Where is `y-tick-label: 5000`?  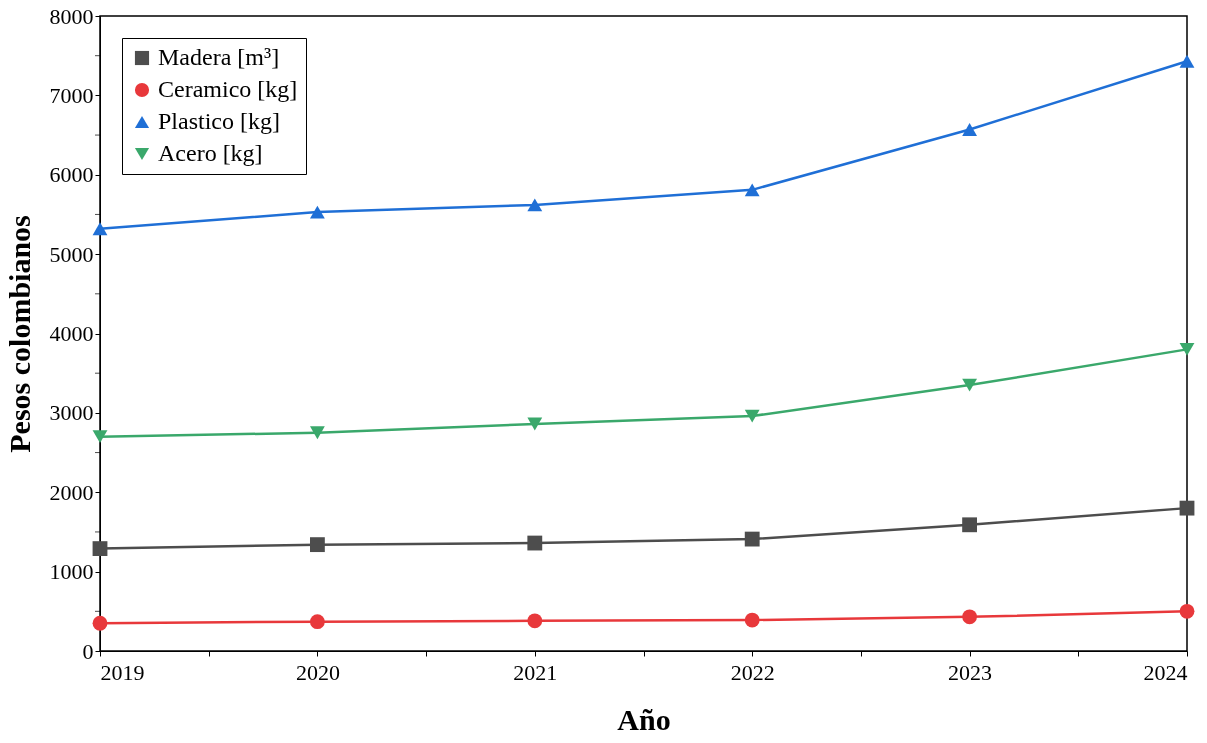
y-tick-label: 5000 is located at coordinates (71, 254).